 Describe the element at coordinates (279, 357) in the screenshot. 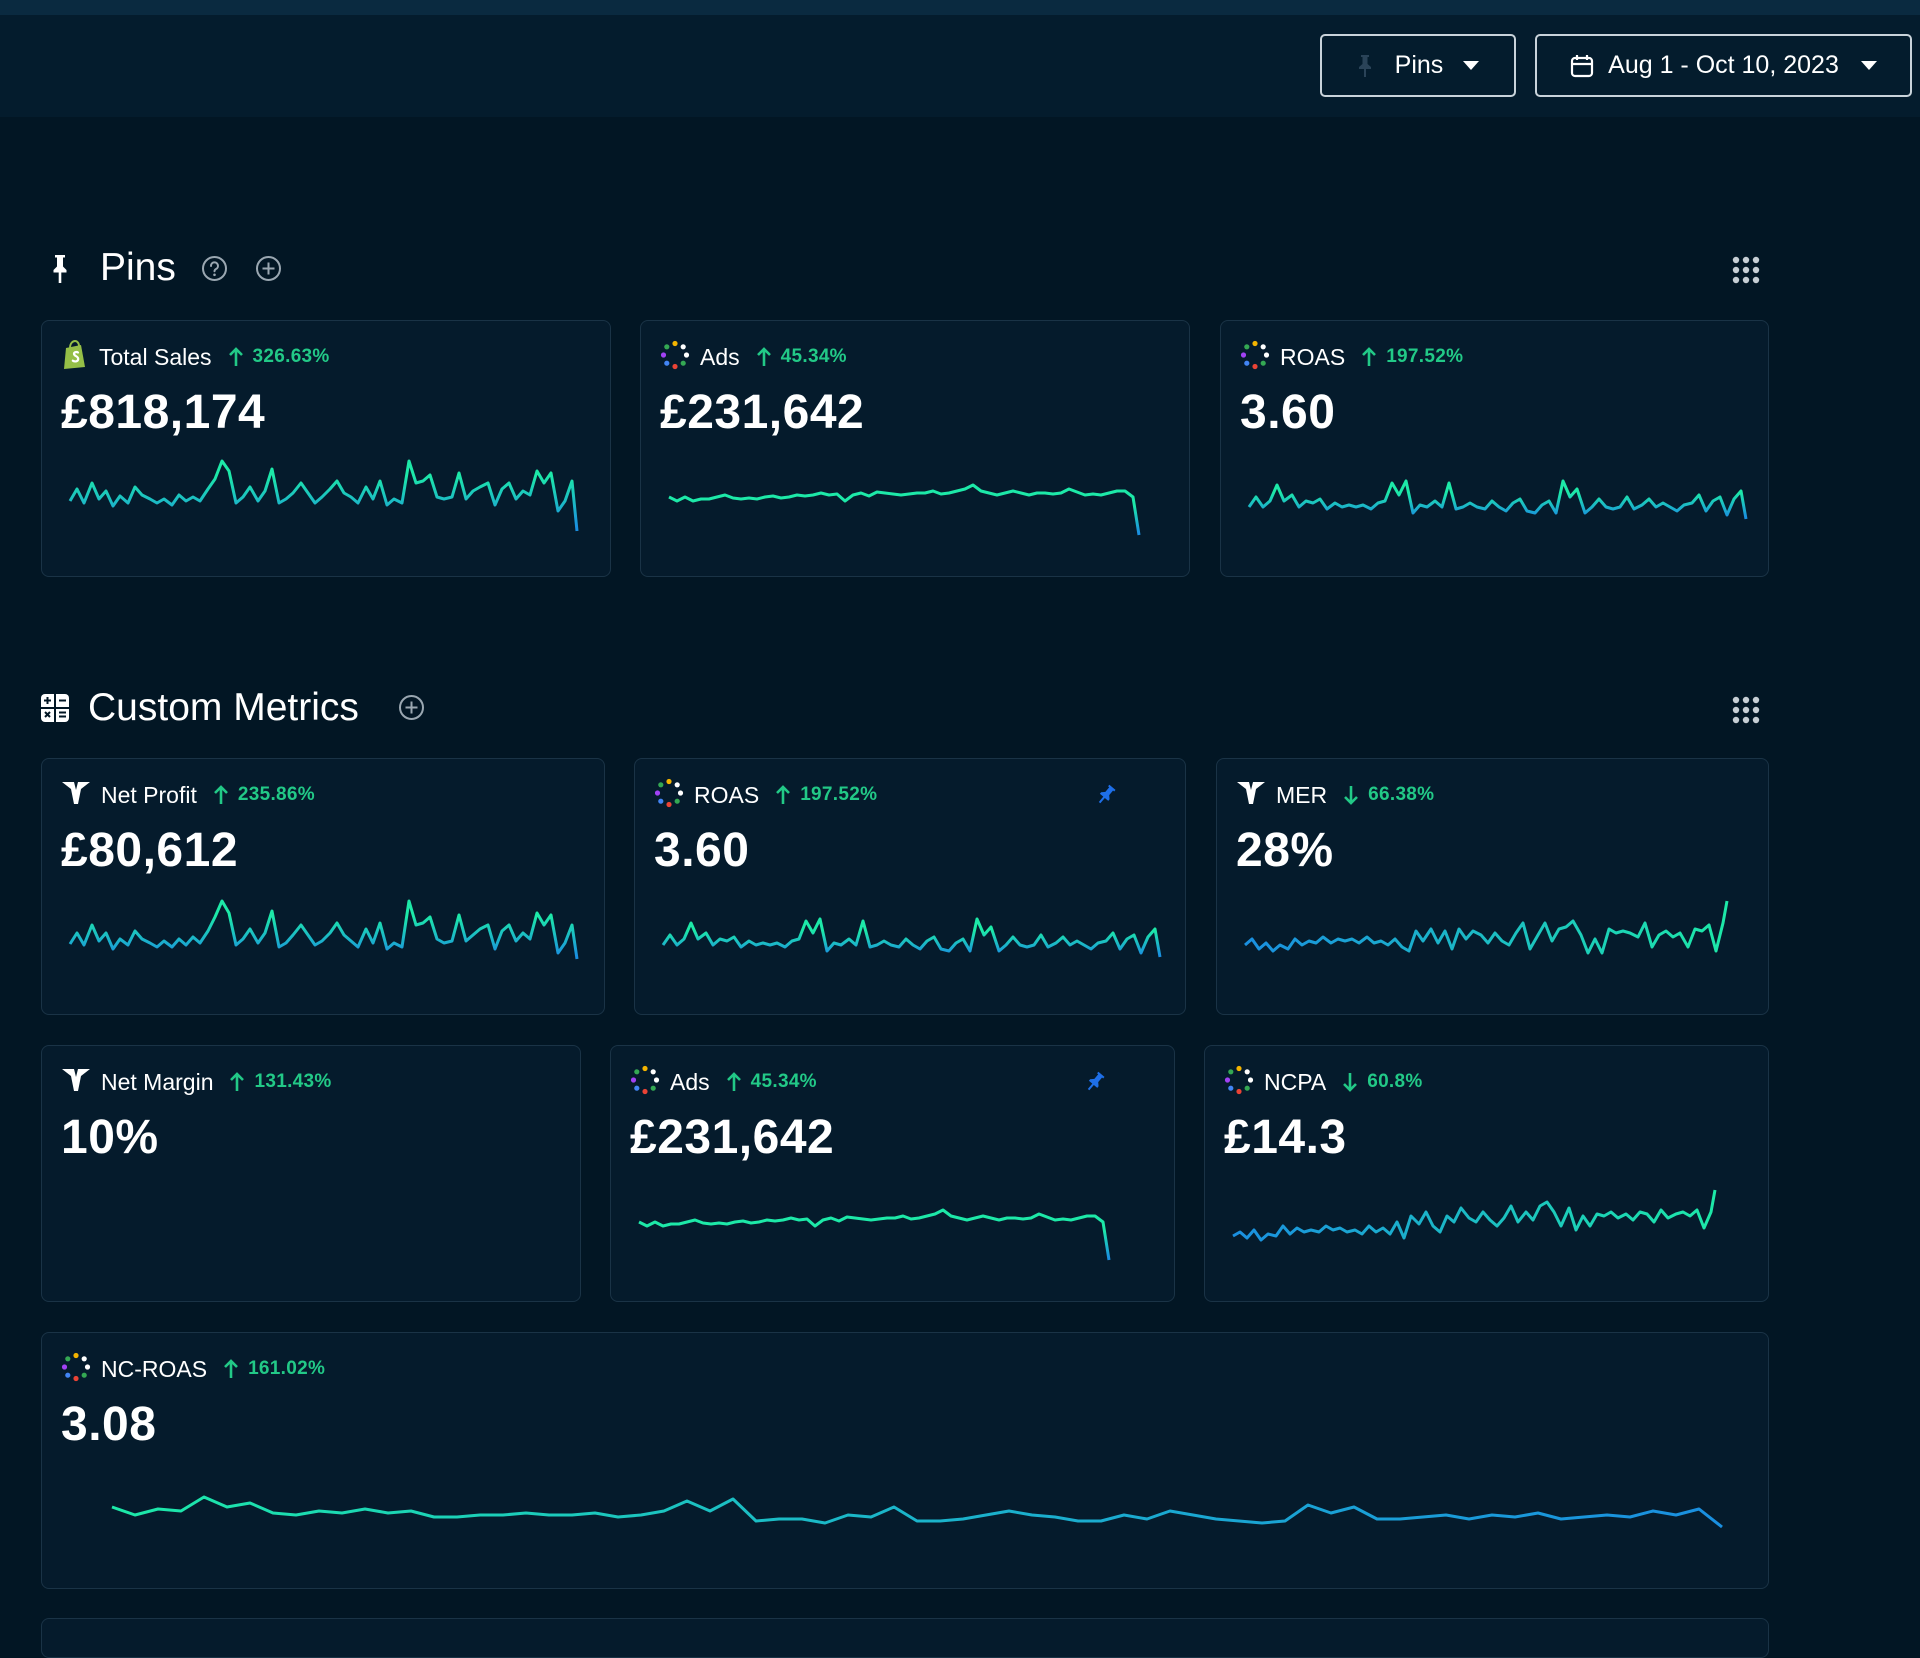

I see `metric-delta: 326.63%` at that location.